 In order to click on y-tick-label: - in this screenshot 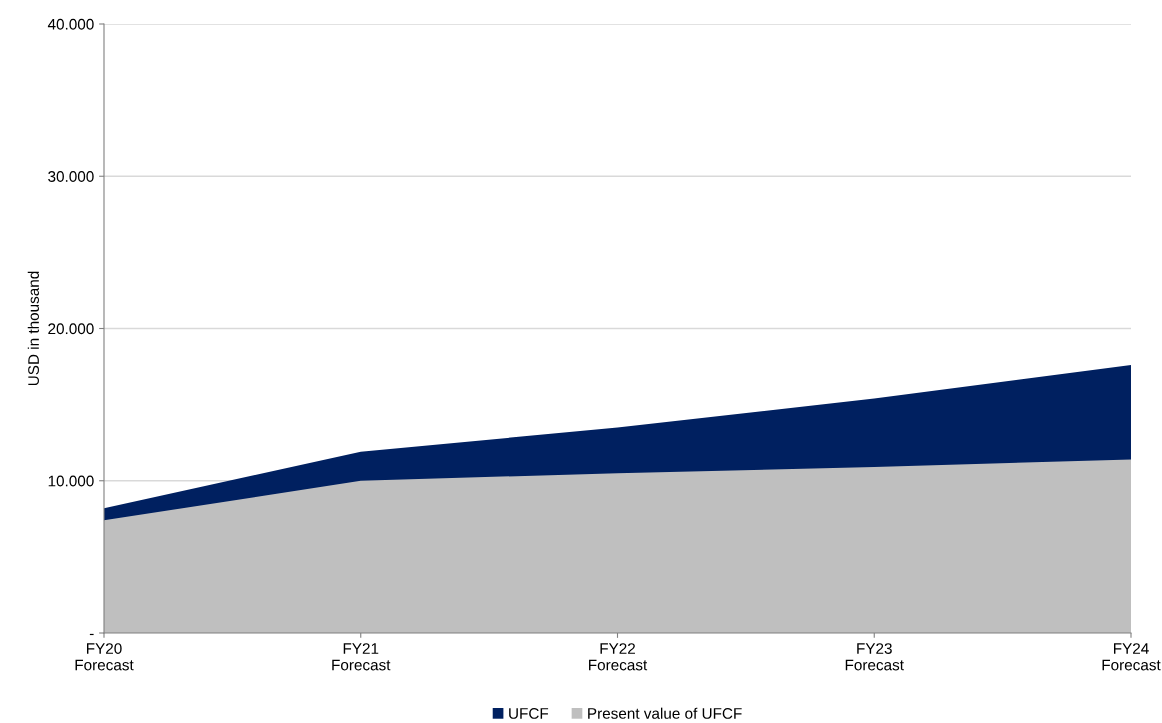, I will do `click(91, 634)`.